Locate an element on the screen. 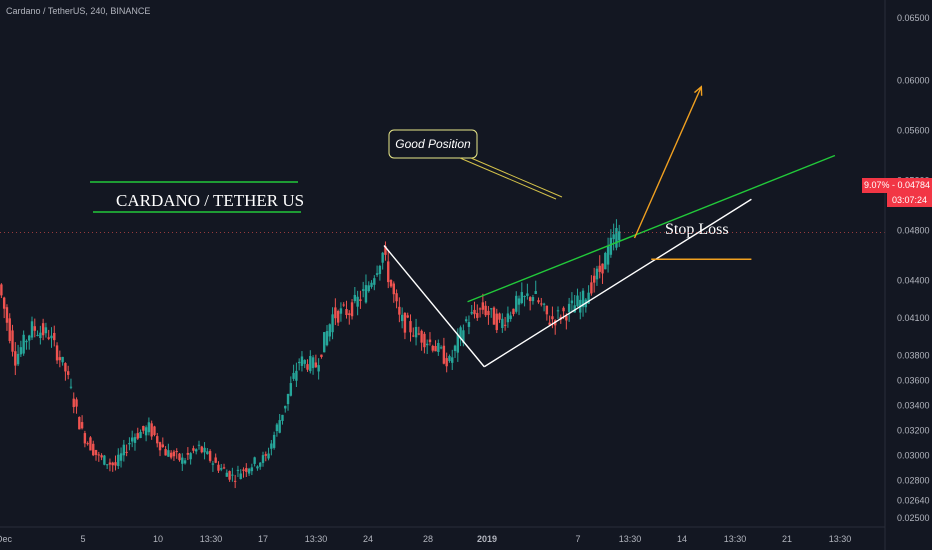  projection-line is located at coordinates (667, 162).